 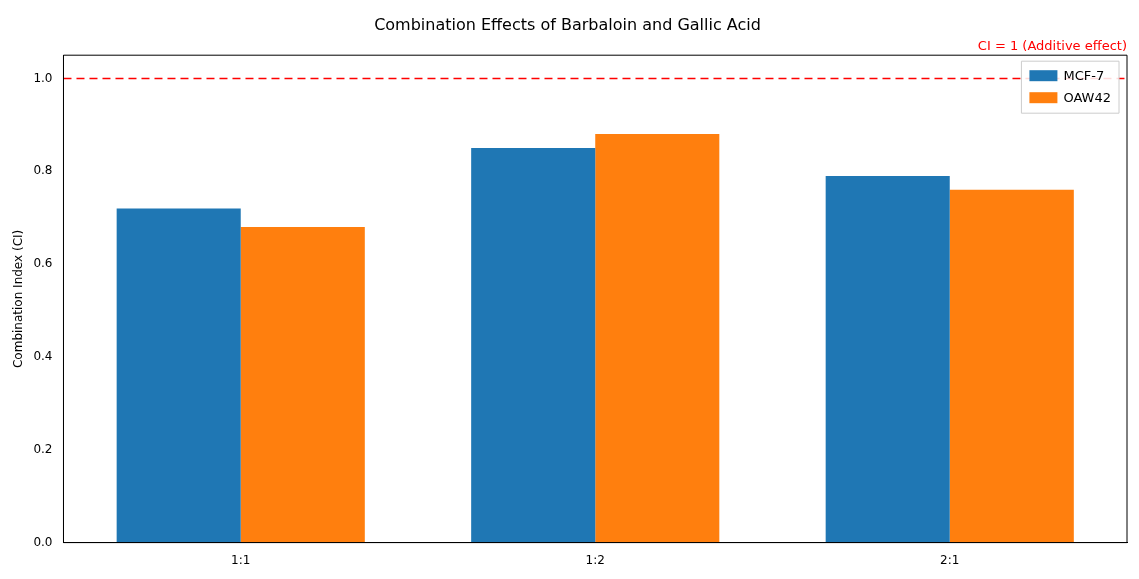 I want to click on chart-title: Combination Effects of Barbaloin and Gallic Acid, so click(x=567, y=24).